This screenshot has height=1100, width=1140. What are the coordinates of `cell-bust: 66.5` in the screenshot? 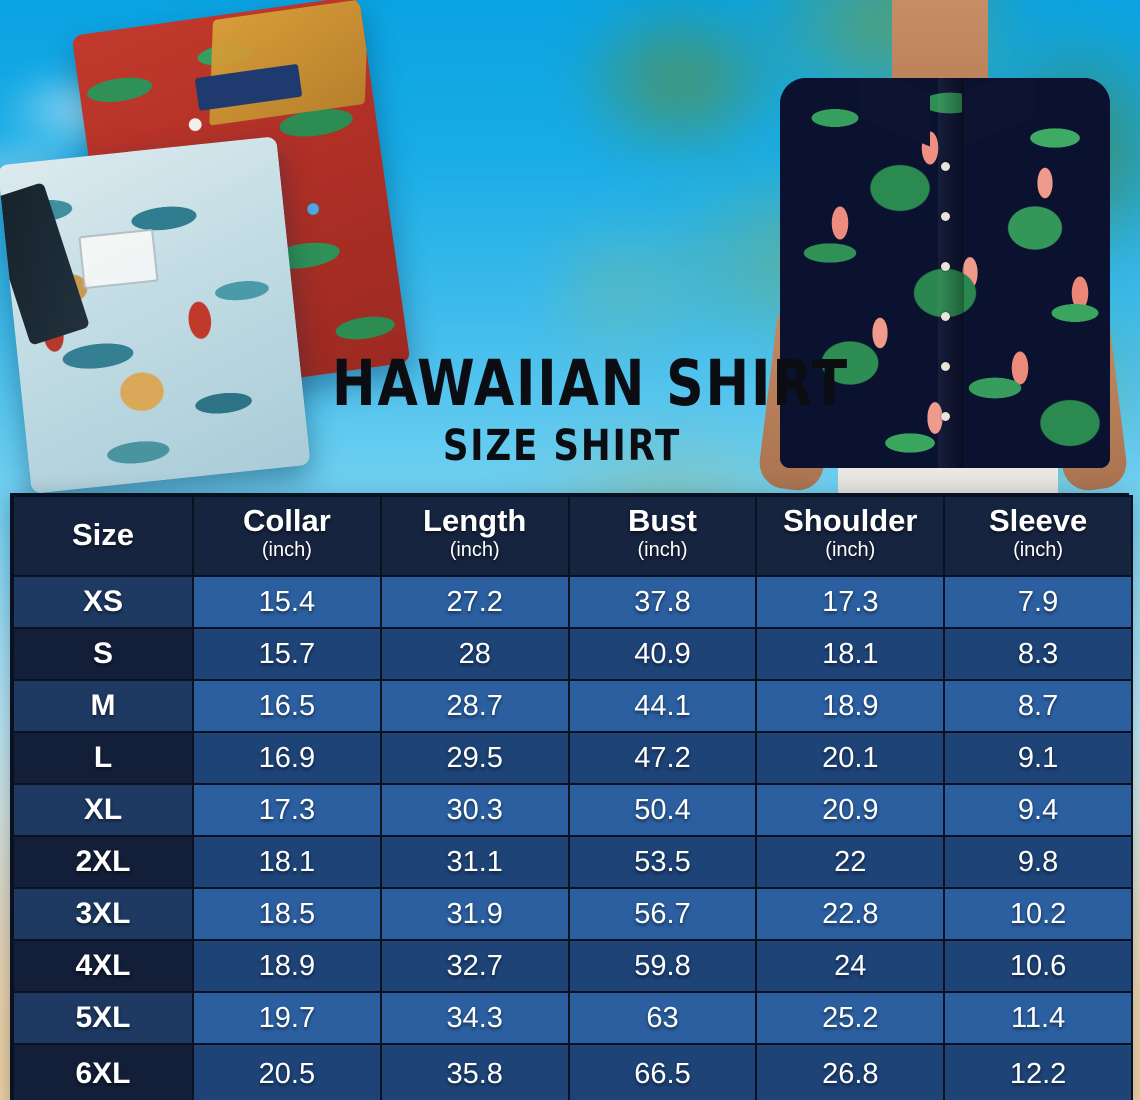 It's located at (662, 1071).